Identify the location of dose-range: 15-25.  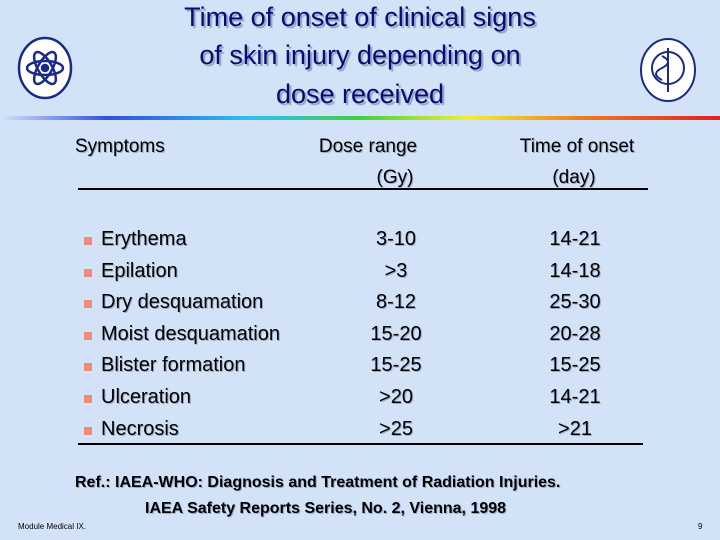
(396, 365).